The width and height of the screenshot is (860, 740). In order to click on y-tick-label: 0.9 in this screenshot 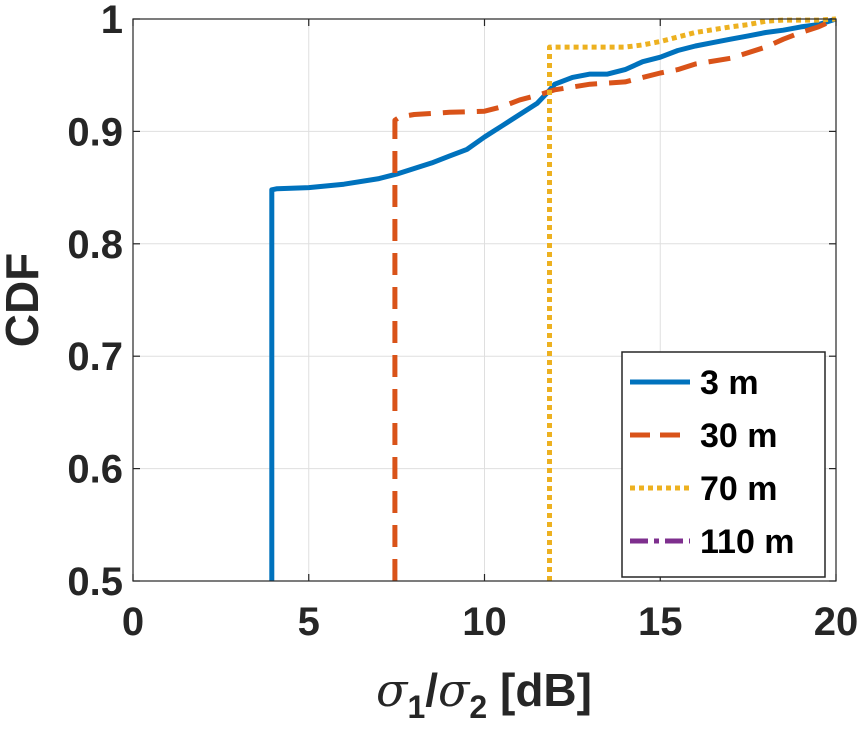, I will do `click(95, 132)`.